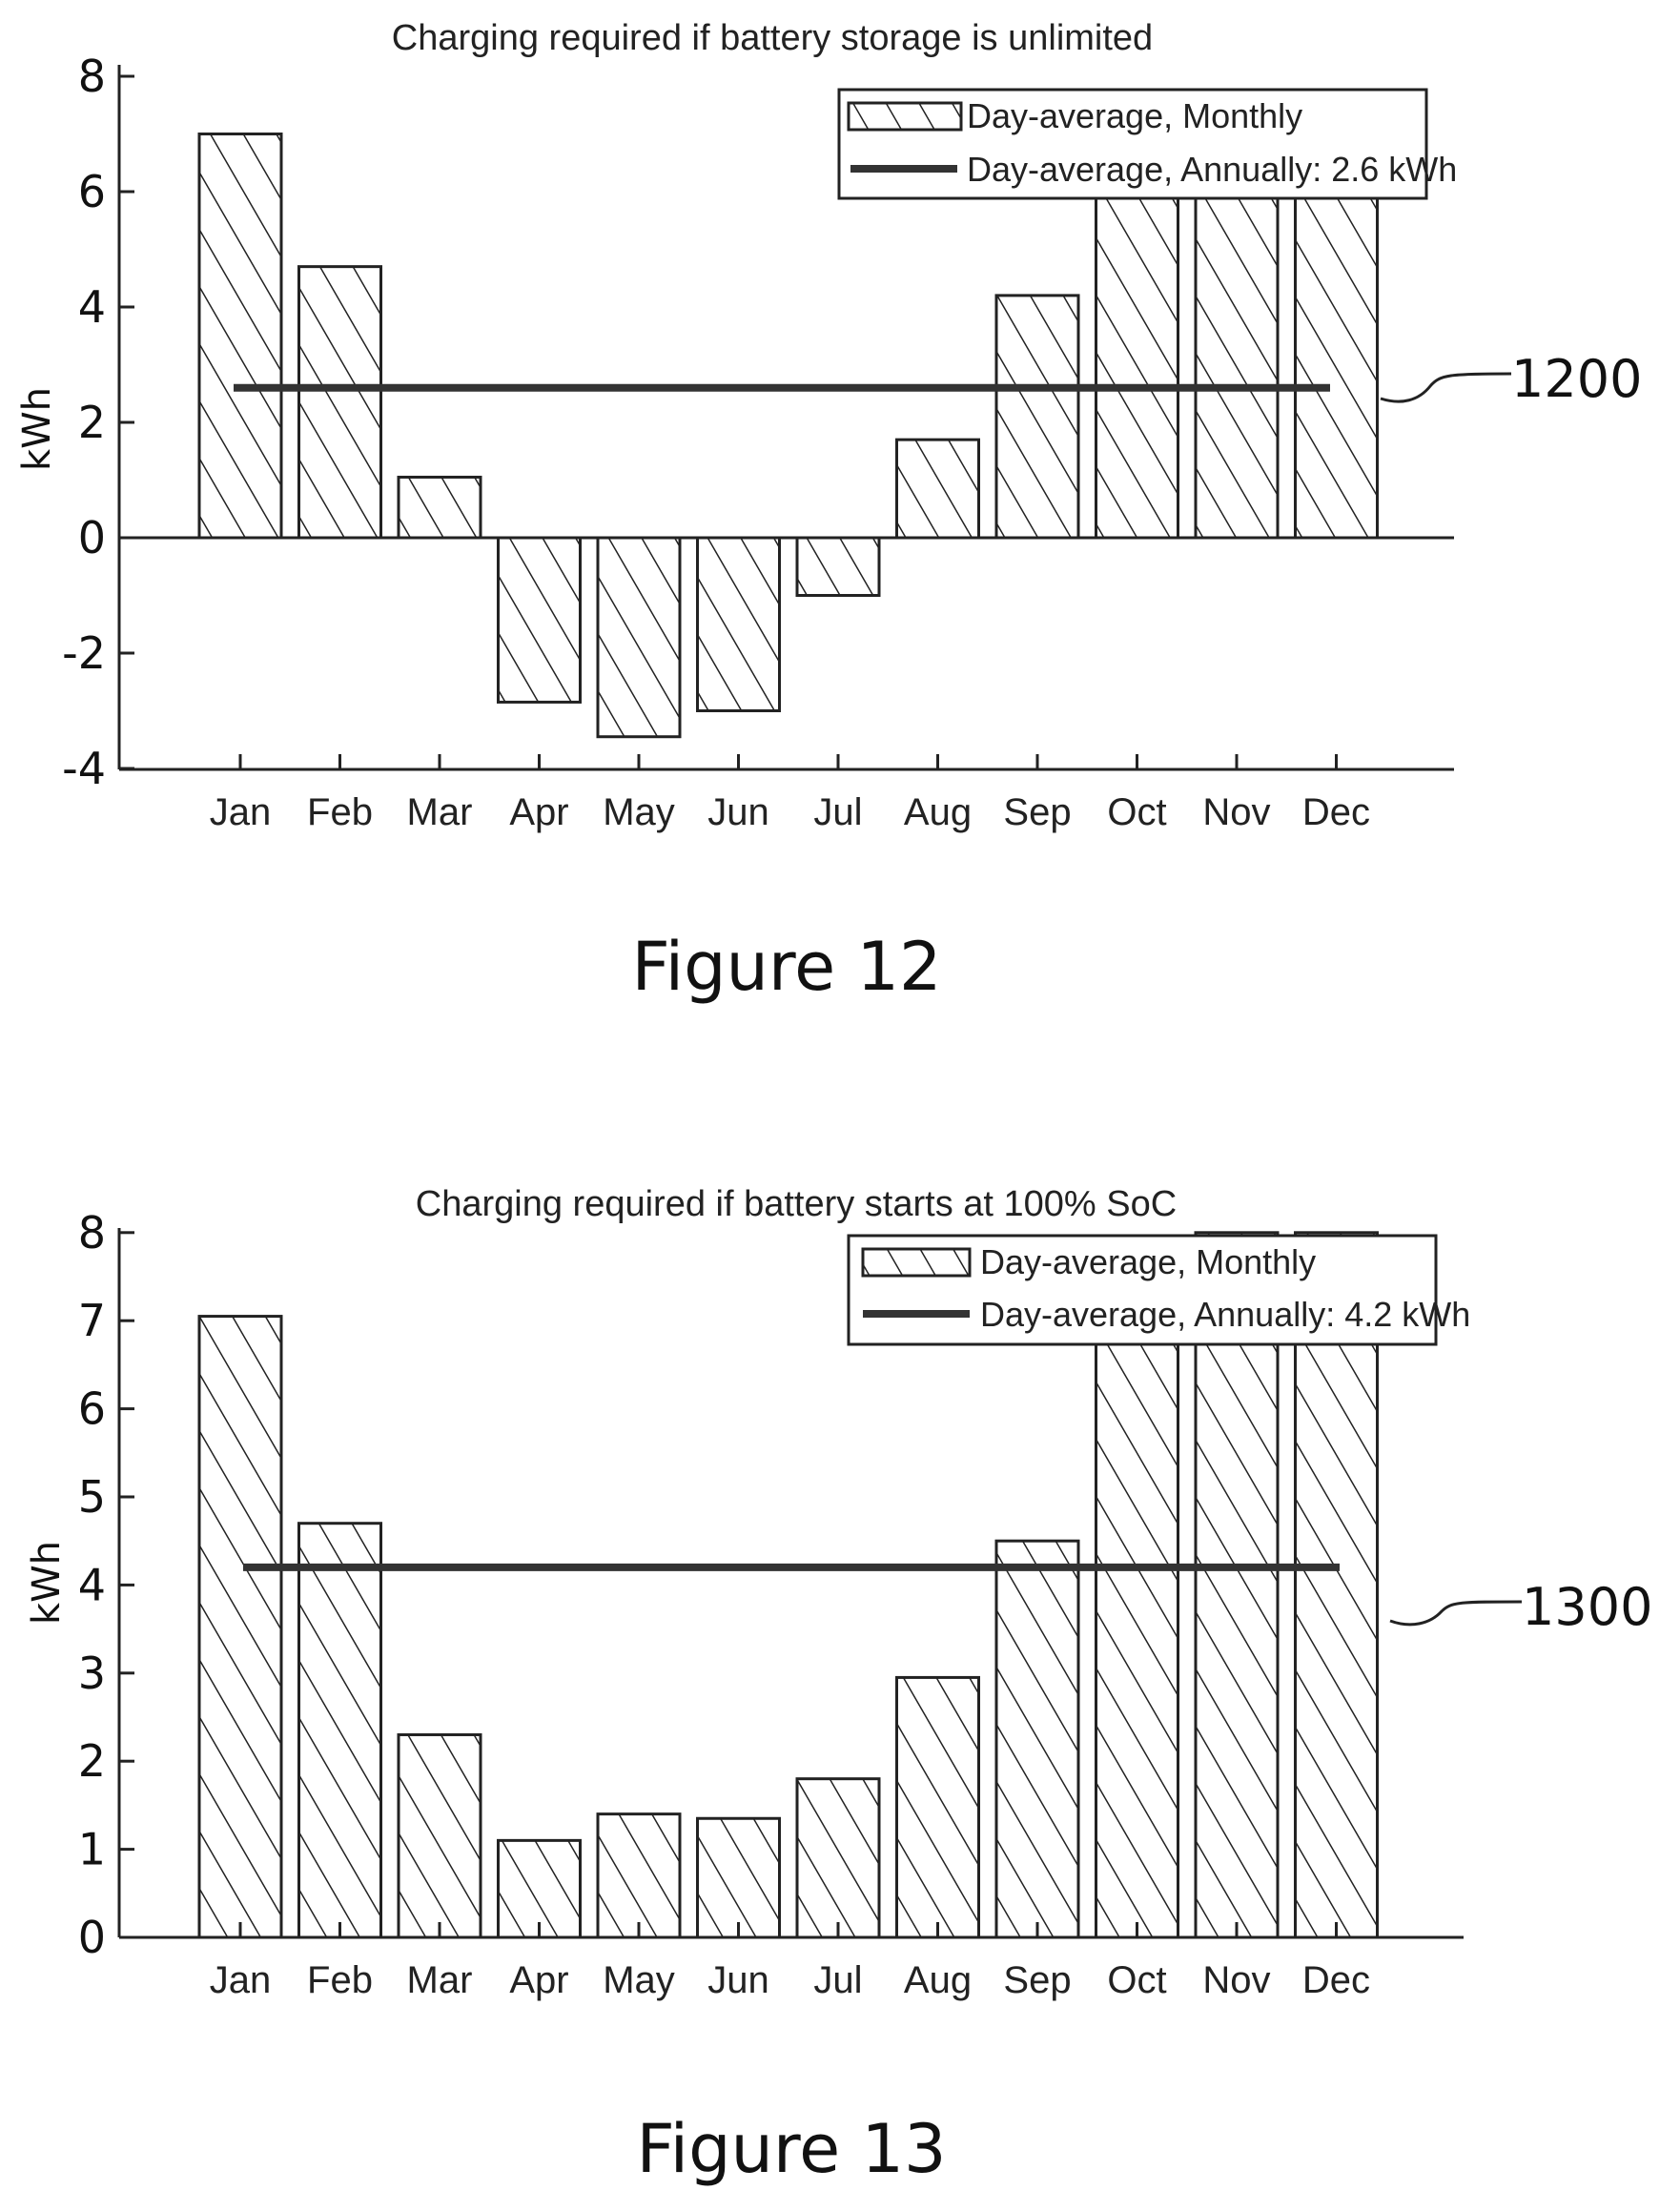 The height and width of the screenshot is (2211, 1680). I want to click on y-tick-label: -2, so click(84, 653).